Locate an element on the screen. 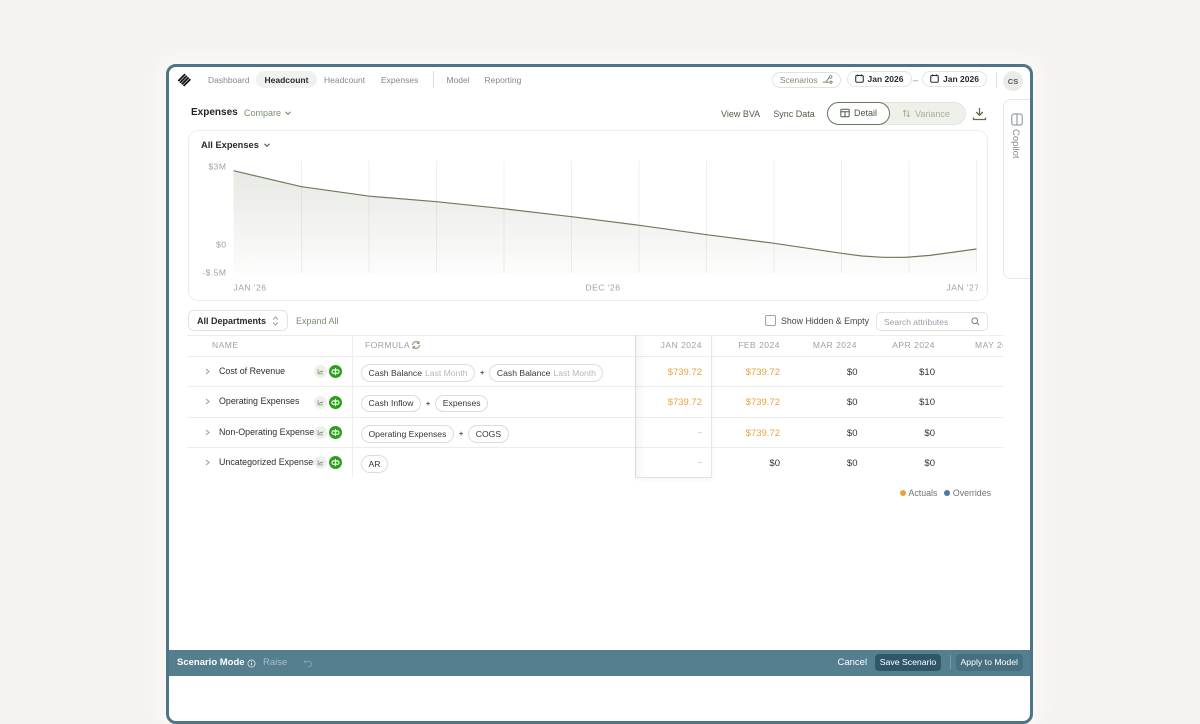 This screenshot has height=724, width=1200. svg-text: -$.5M is located at coordinates (214, 273).